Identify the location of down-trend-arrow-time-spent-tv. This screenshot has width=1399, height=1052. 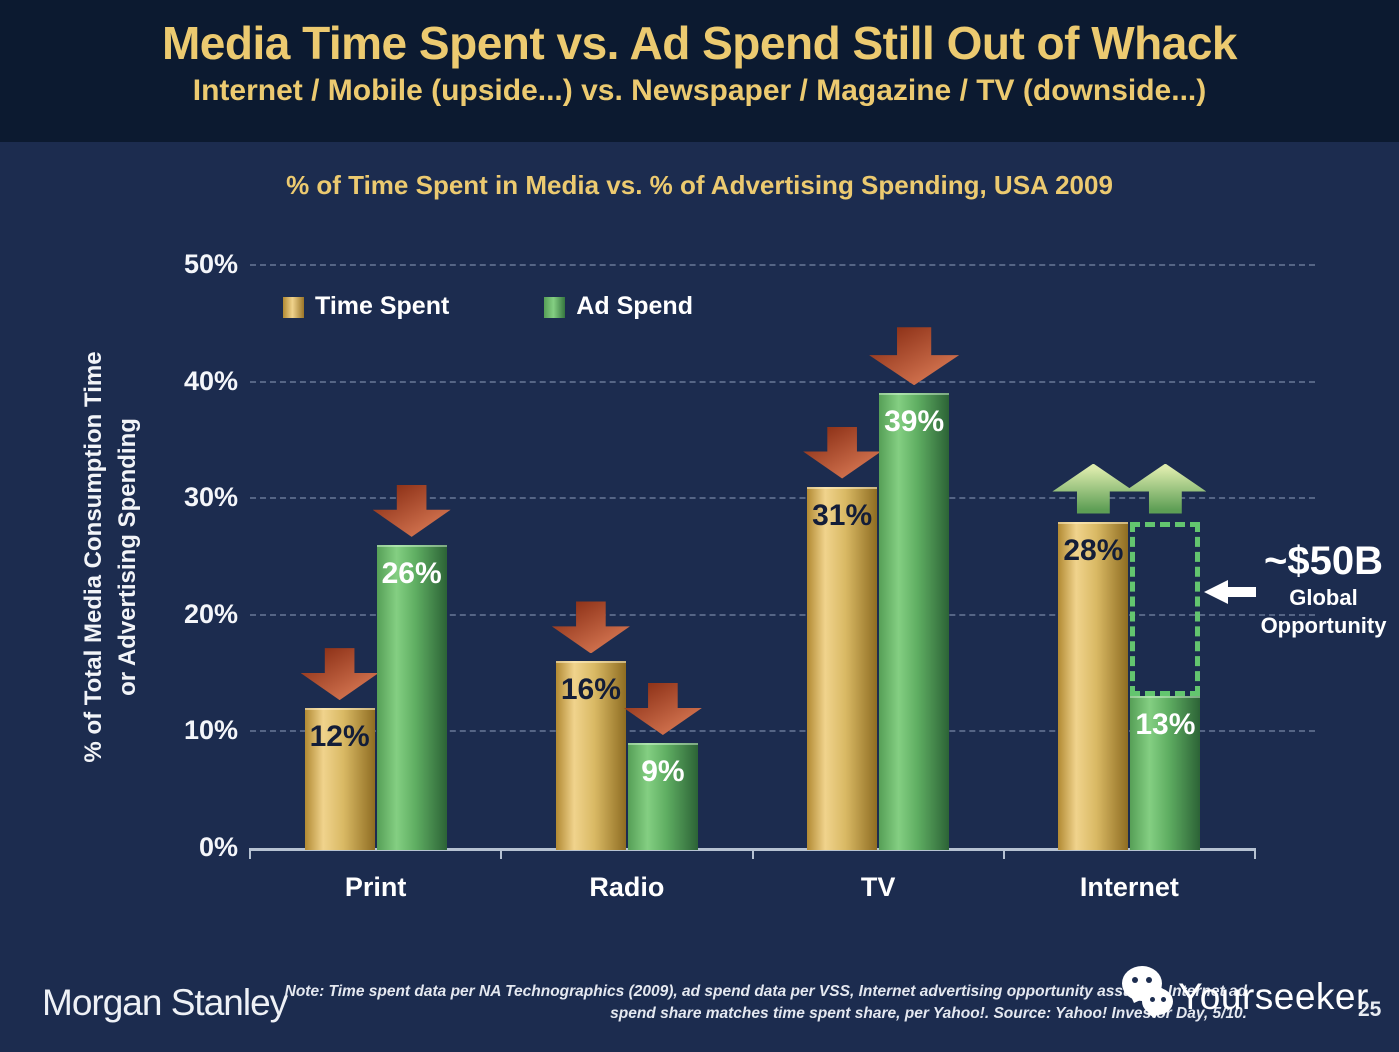
(842, 452).